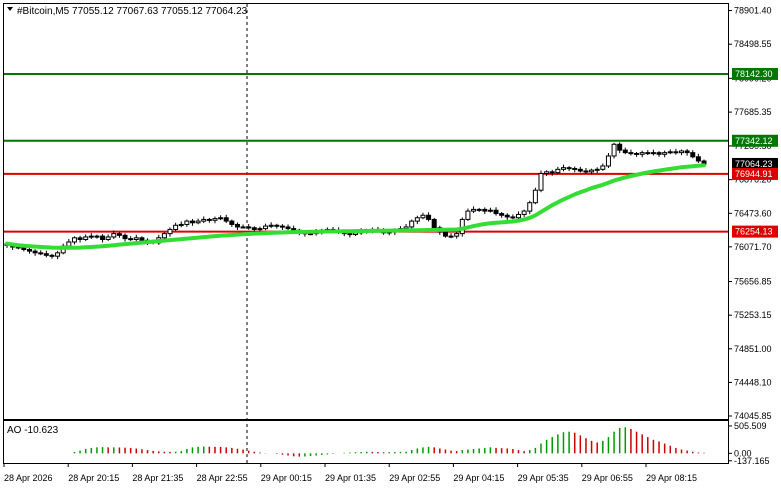  I want to click on ao-label: AO -10.623, so click(33, 430).